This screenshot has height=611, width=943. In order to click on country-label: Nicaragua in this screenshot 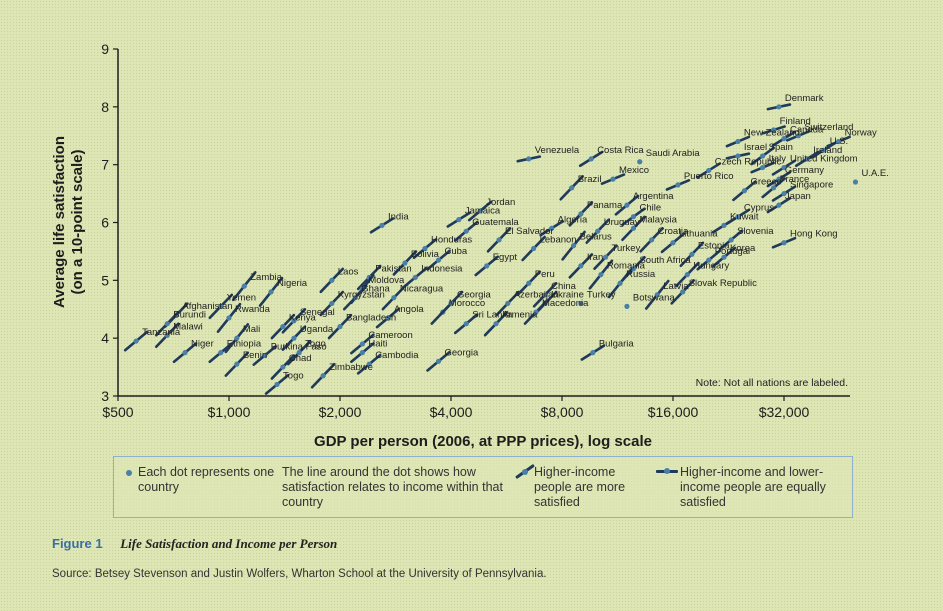, I will do `click(422, 289)`.